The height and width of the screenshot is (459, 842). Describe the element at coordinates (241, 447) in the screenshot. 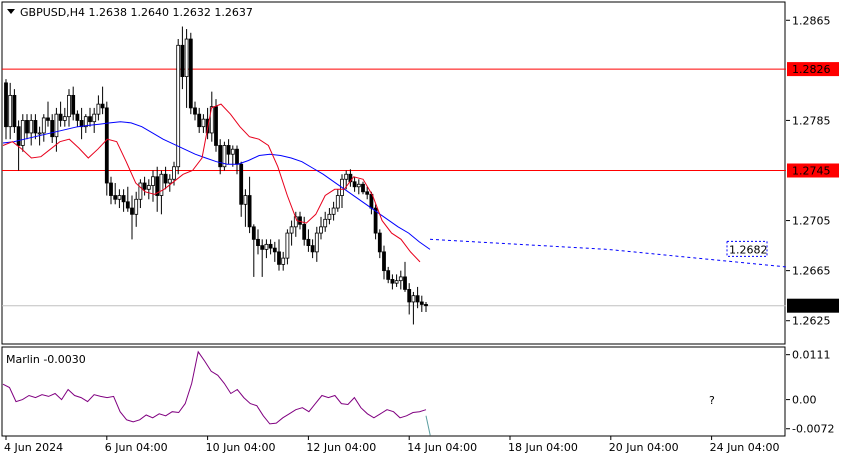

I see `time-tick-label: 10 Jun 04:00` at that location.